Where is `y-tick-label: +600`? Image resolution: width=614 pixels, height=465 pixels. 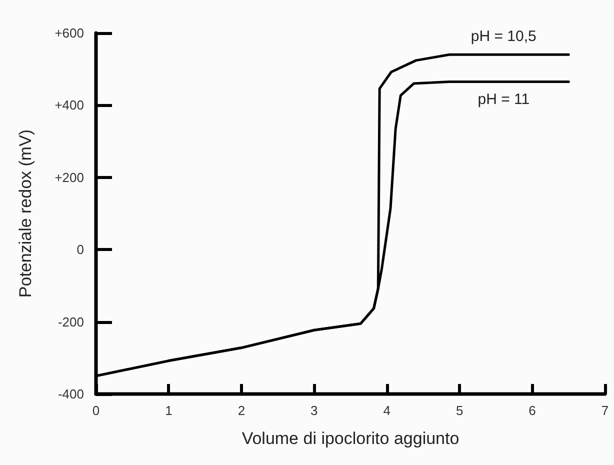 y-tick-label: +600 is located at coordinates (69, 33).